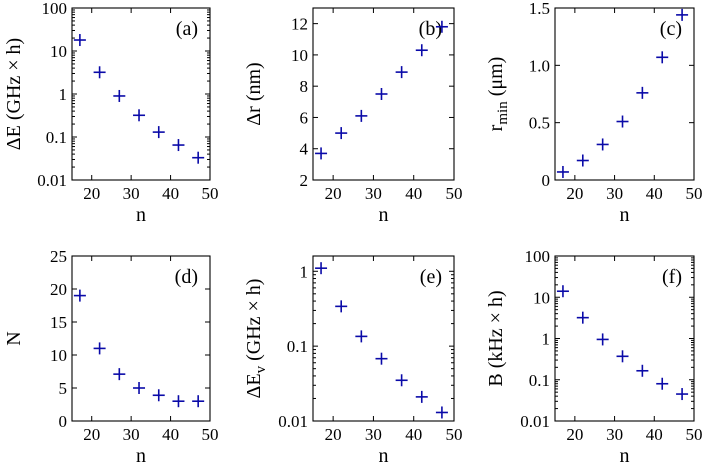 This screenshot has height=463, width=708. I want to click on y-tick-label: 5, so click(63, 388).